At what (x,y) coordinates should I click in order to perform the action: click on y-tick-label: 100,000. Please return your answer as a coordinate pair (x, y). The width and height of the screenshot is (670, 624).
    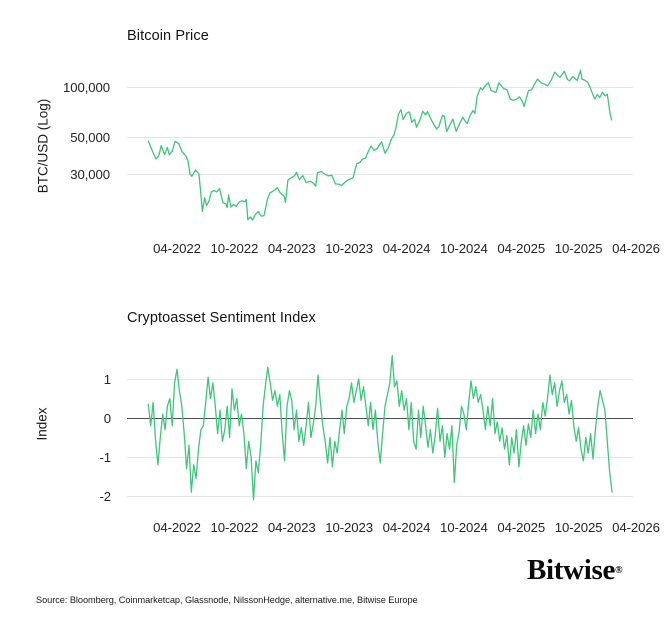
    Looking at the image, I should click on (86, 87).